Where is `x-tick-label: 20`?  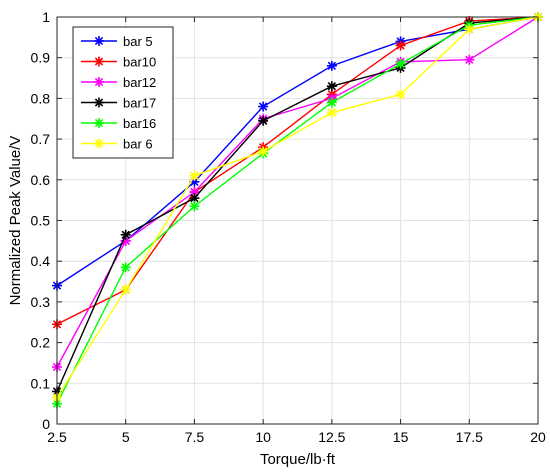
x-tick-label: 20 is located at coordinates (538, 437).